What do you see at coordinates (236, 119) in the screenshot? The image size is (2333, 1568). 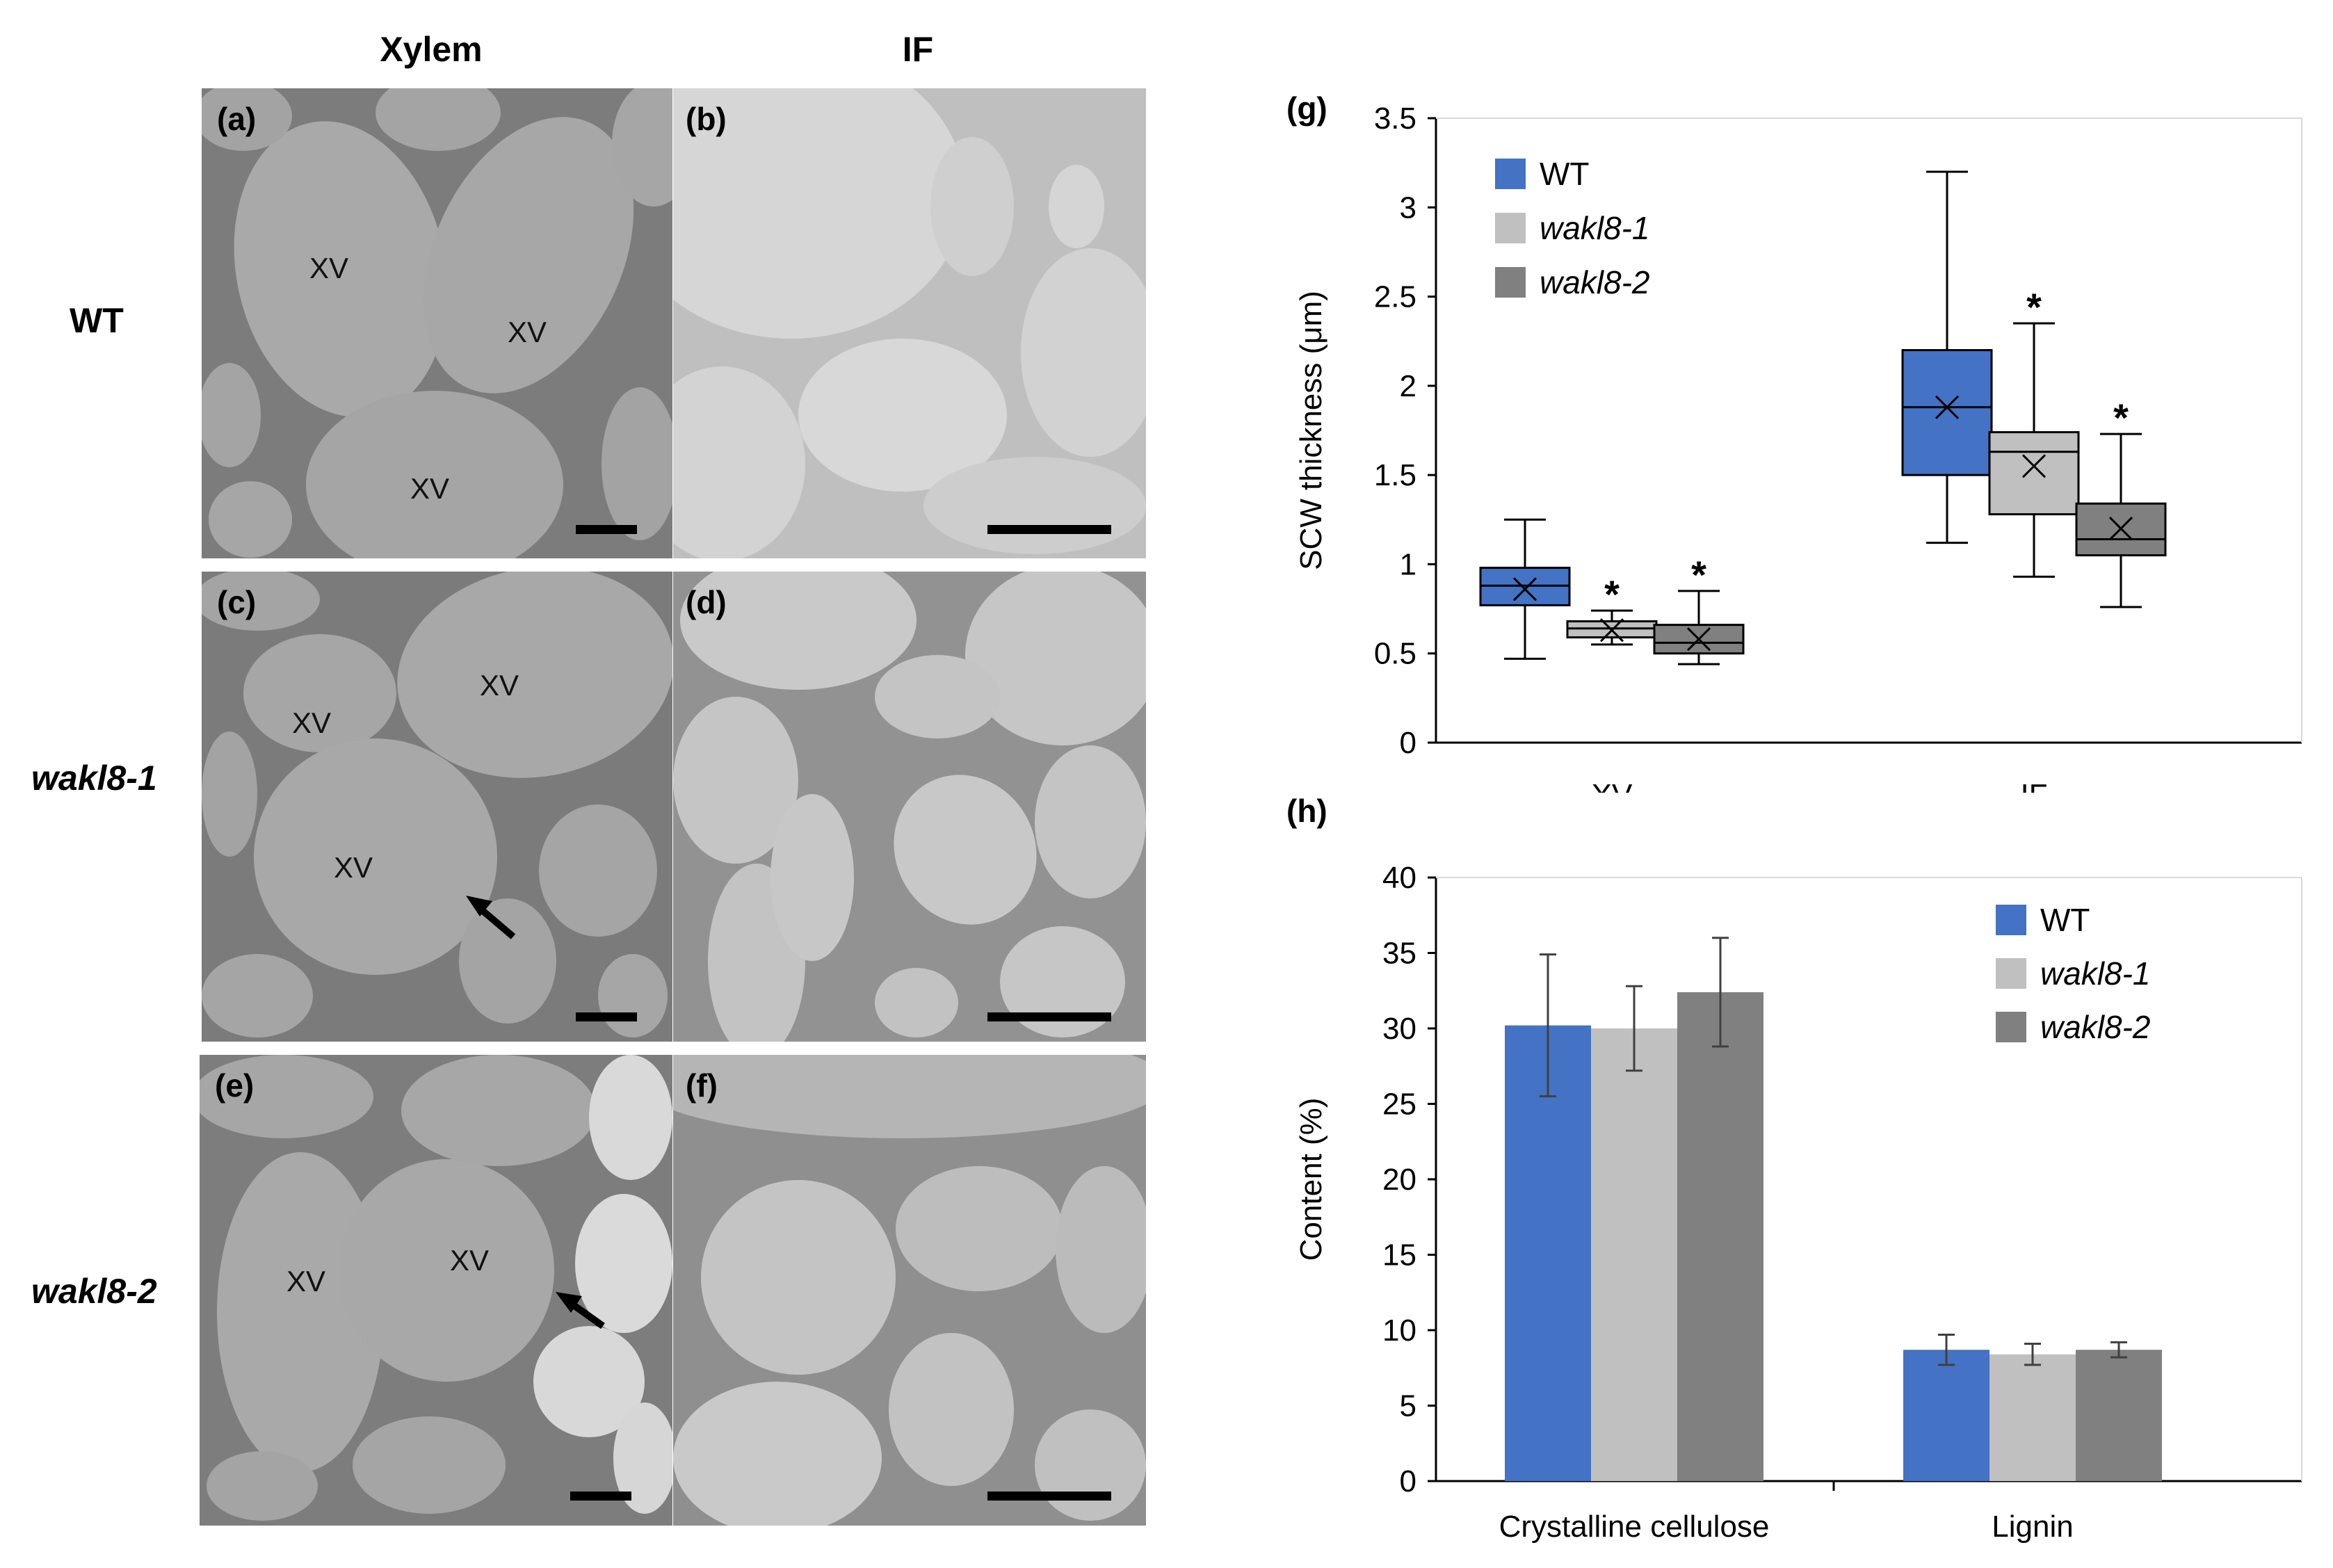 I see `panel-label-a: (a)` at bounding box center [236, 119].